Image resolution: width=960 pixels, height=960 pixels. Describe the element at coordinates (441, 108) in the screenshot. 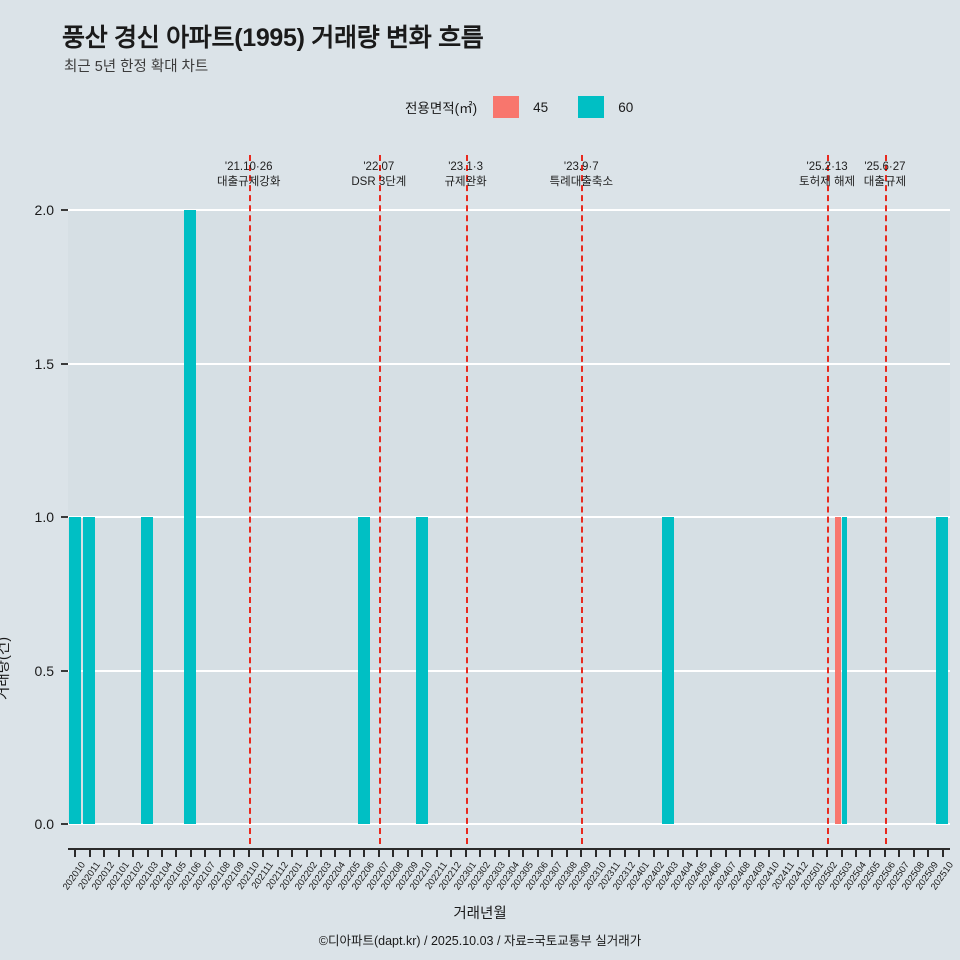

I see `legend-title: 전용면적(㎡)` at that location.